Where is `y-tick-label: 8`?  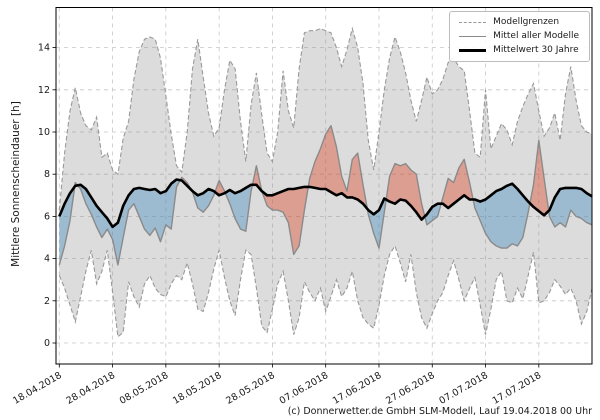
y-tick-label: 8 is located at coordinates (47, 174).